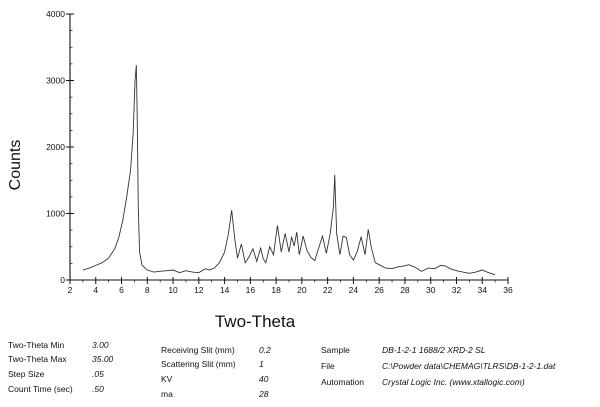  I want to click on x-tick-label: 12, so click(199, 290).